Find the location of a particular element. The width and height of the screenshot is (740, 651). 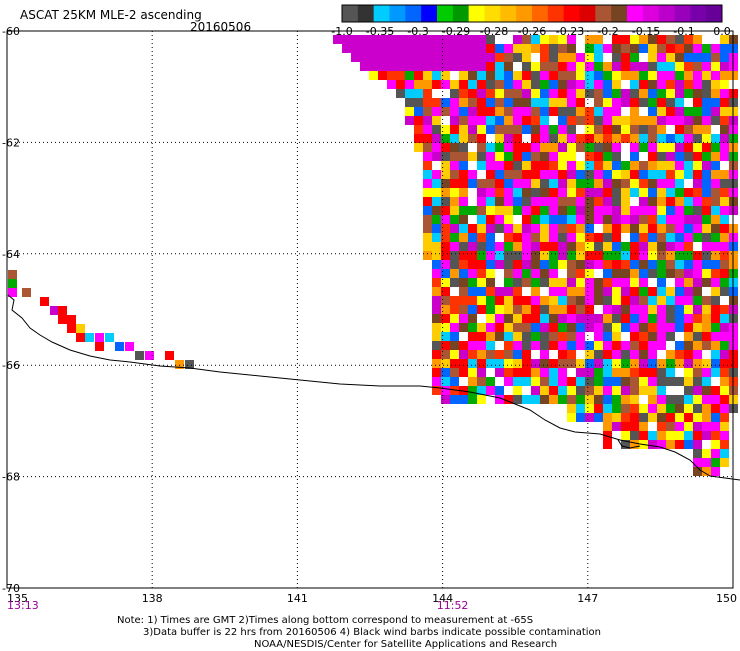

colorbar-label: -0.29 is located at coordinates (456, 31).